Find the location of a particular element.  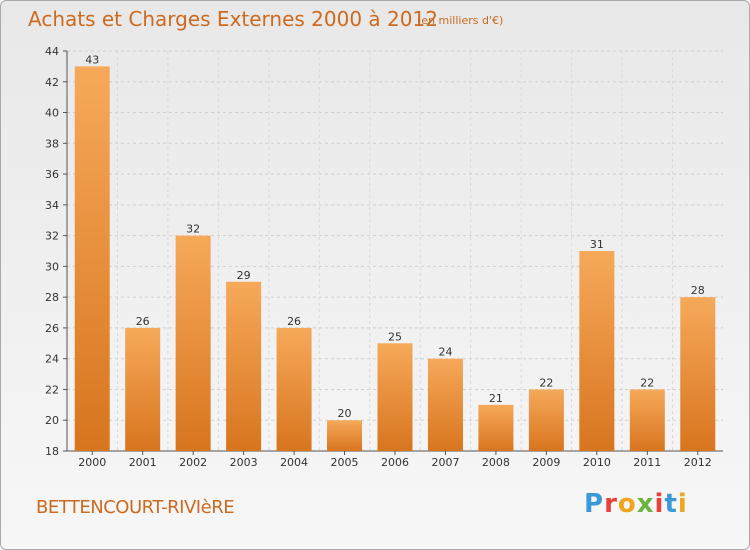

chart-title: Achats et Charges Externes 2000 à 2012 is located at coordinates (233, 19).